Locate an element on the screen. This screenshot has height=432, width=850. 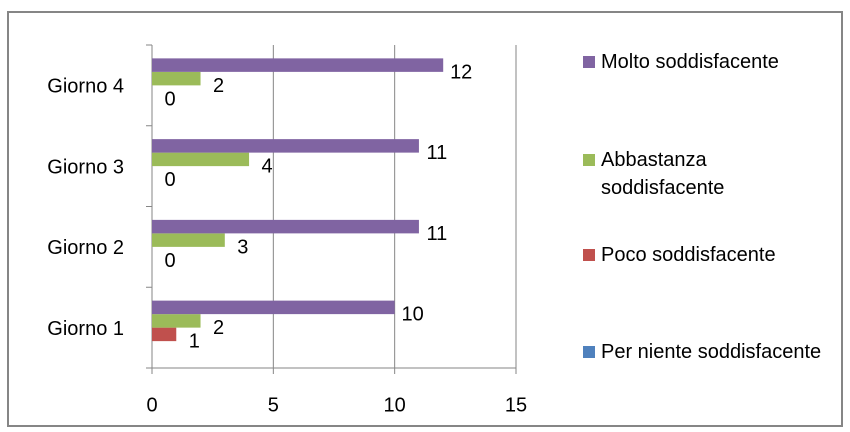
legend-label: Molto soddisfacente is located at coordinates (690, 62).